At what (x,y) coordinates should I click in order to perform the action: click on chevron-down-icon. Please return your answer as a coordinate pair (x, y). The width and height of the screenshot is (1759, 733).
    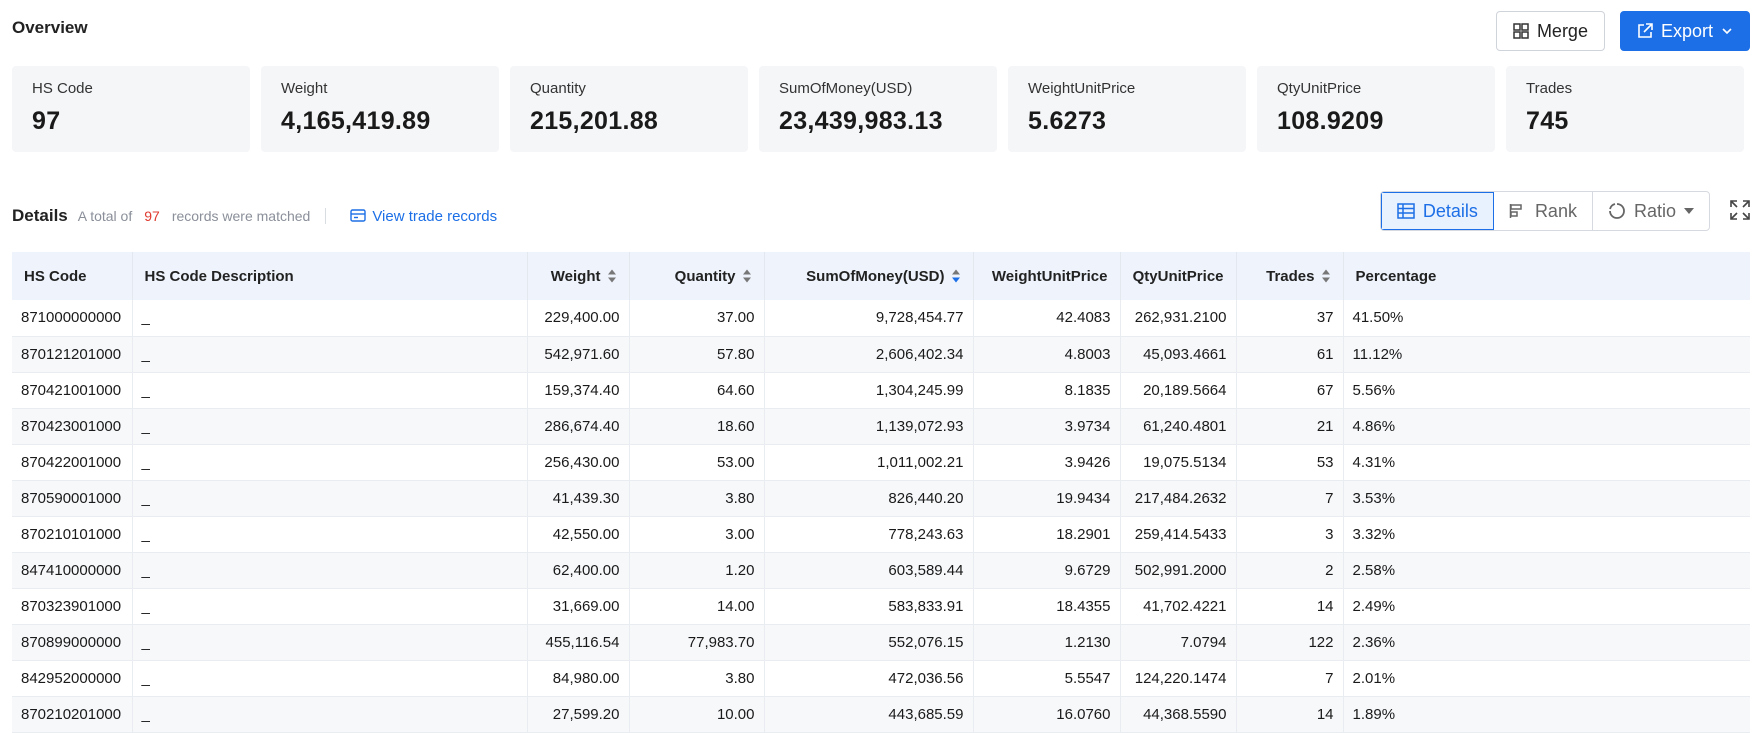
    Looking at the image, I should click on (1727, 31).